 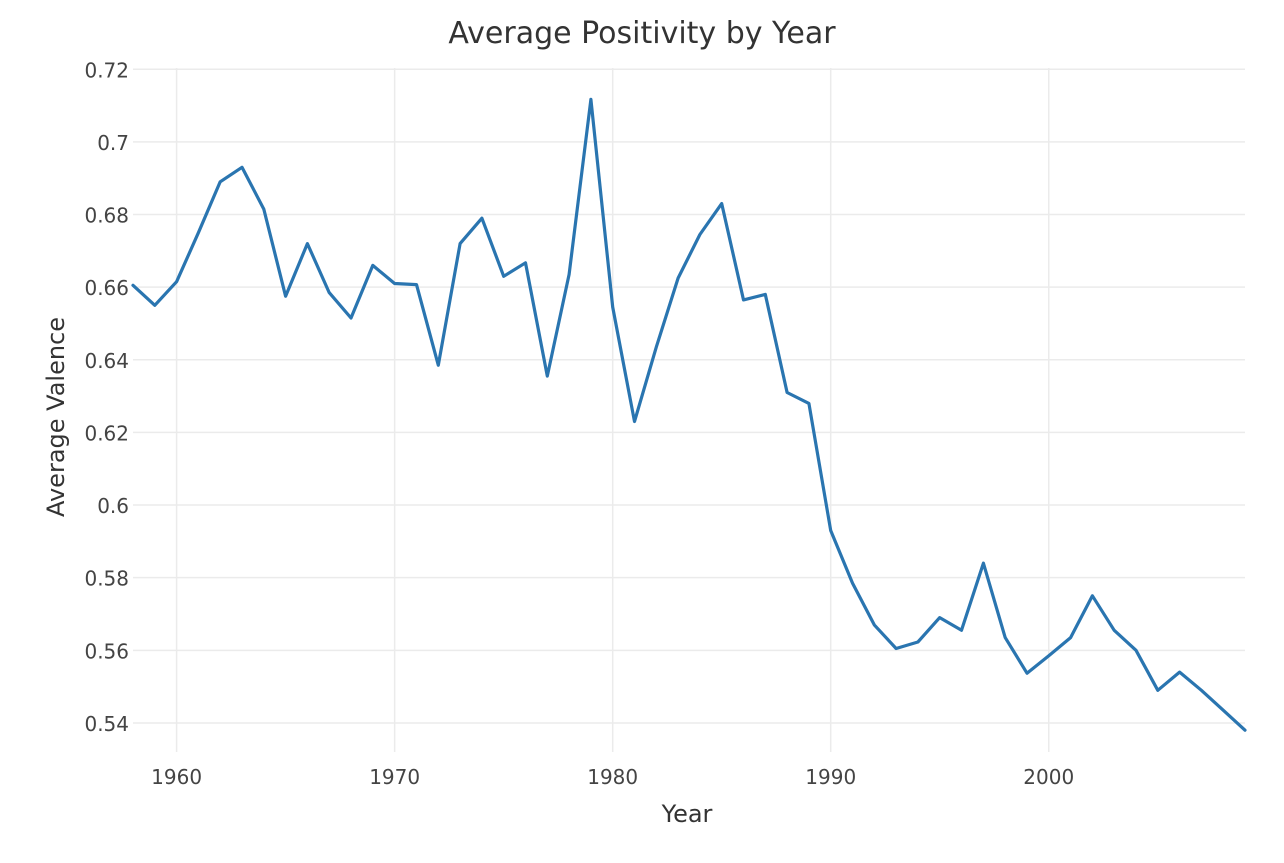 What do you see at coordinates (106, 433) in the screenshot?
I see `y-tick-label: 0.62` at bounding box center [106, 433].